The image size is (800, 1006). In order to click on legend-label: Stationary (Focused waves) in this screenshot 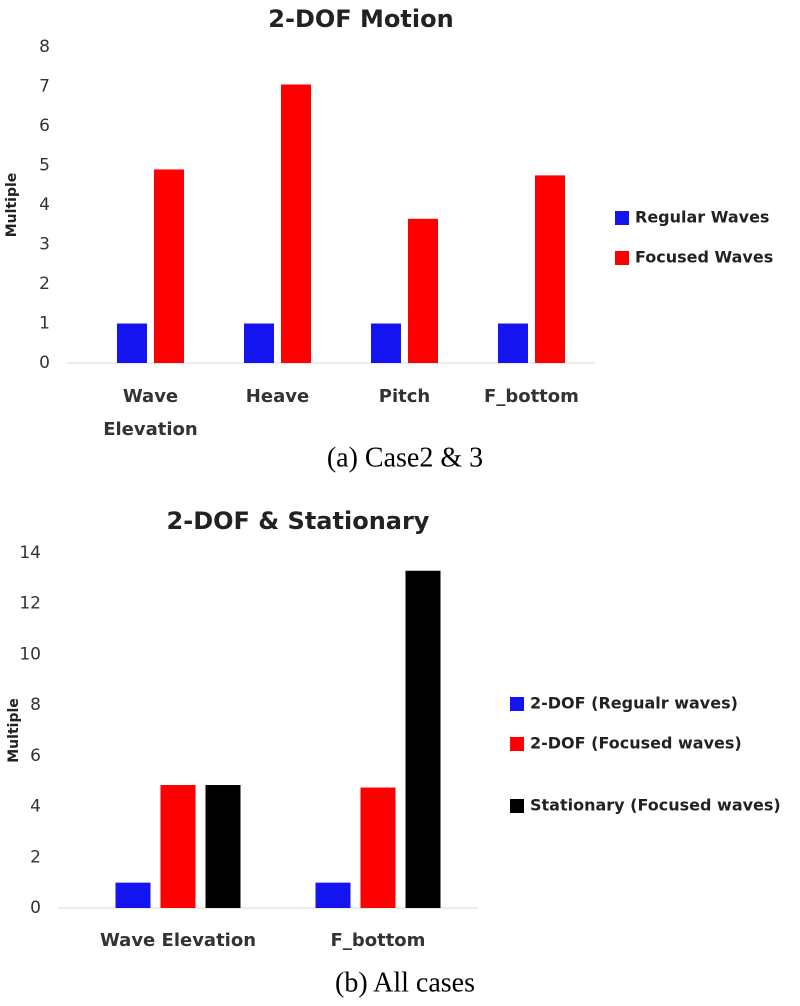, I will do `click(655, 805)`.